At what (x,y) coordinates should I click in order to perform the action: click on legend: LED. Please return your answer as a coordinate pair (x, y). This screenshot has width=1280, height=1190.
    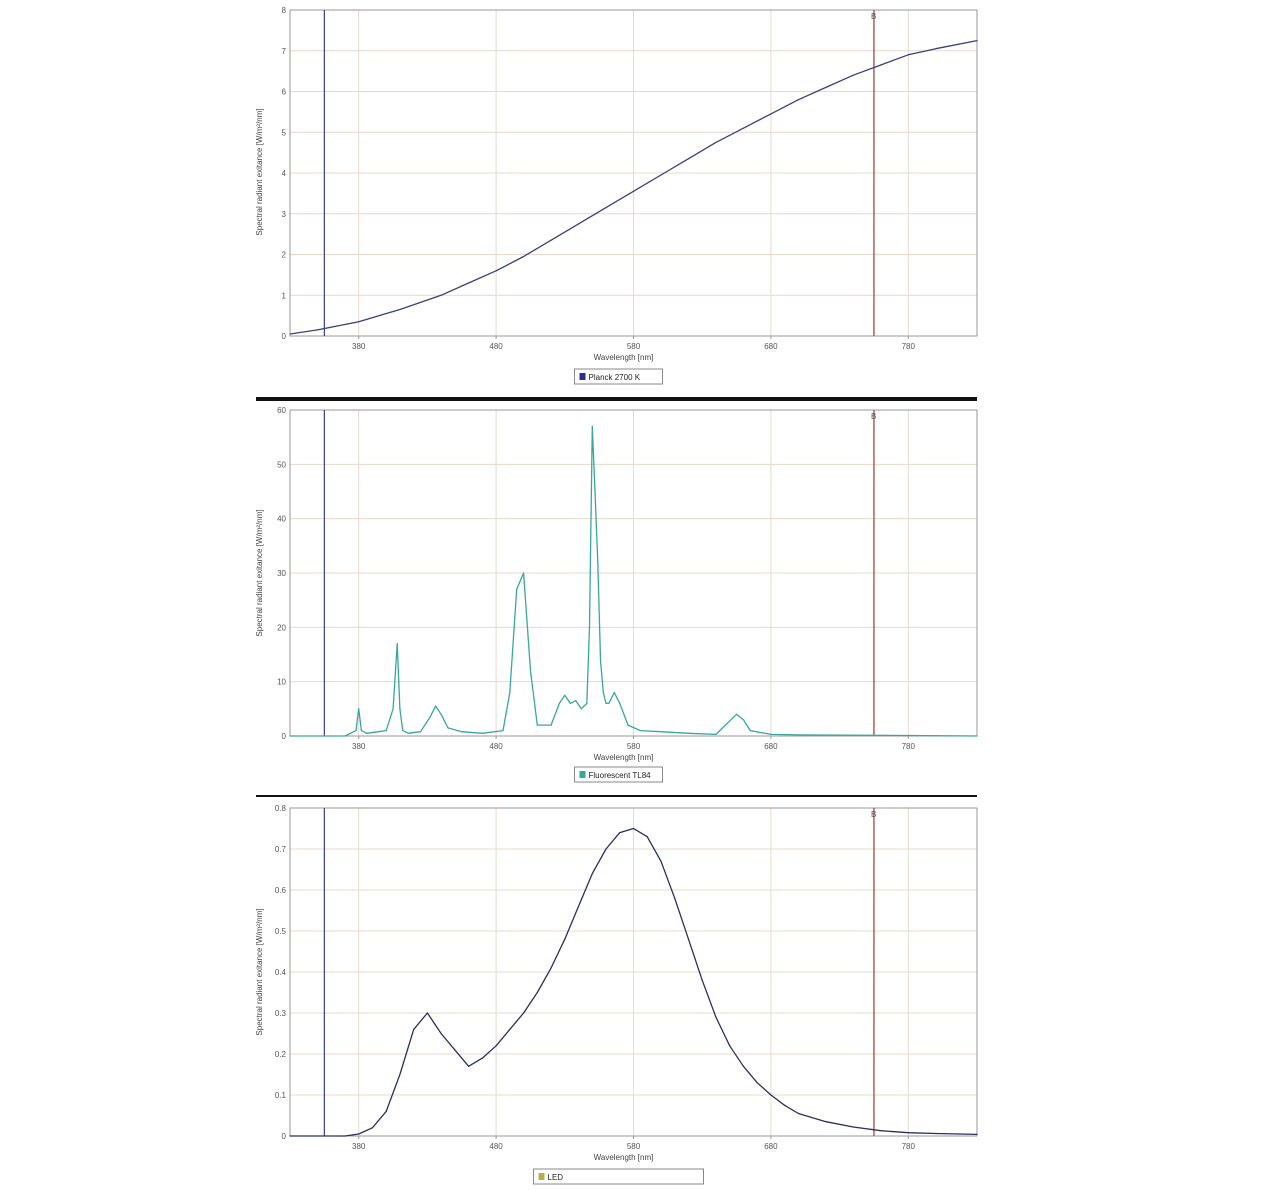
    Looking at the image, I should click on (618, 1176).